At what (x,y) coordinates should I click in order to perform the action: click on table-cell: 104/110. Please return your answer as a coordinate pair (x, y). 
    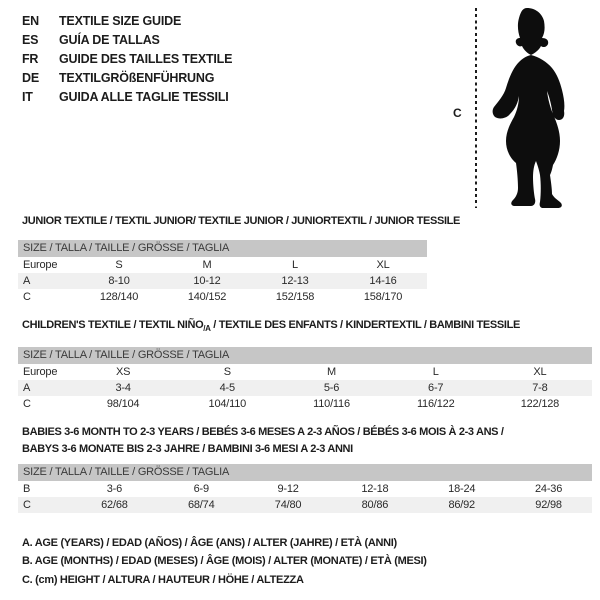
    Looking at the image, I should click on (227, 404).